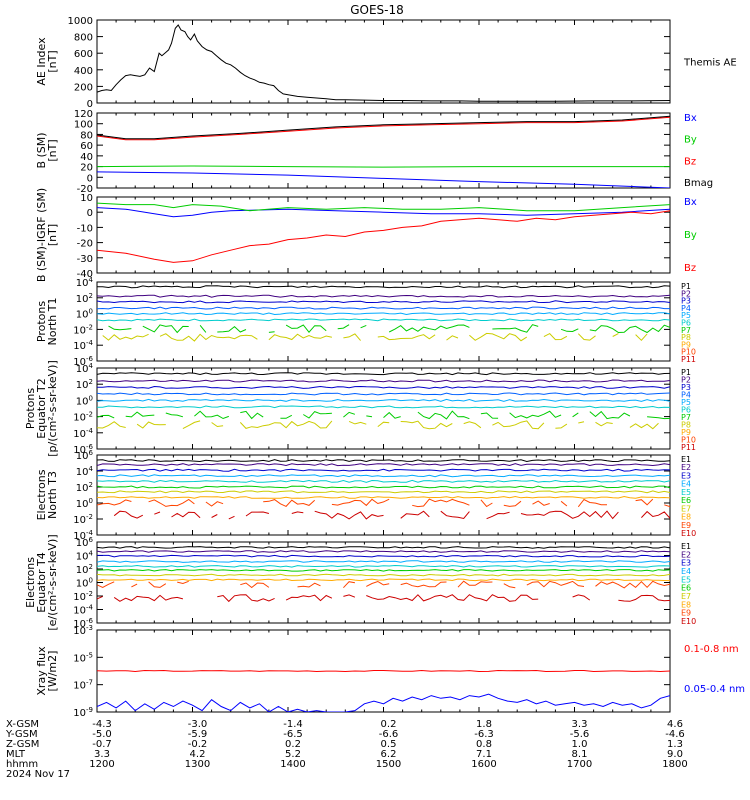 This screenshot has width=750, height=800. What do you see at coordinates (102, 724) in the screenshot?
I see `x-tick-label: -4.3` at bounding box center [102, 724].